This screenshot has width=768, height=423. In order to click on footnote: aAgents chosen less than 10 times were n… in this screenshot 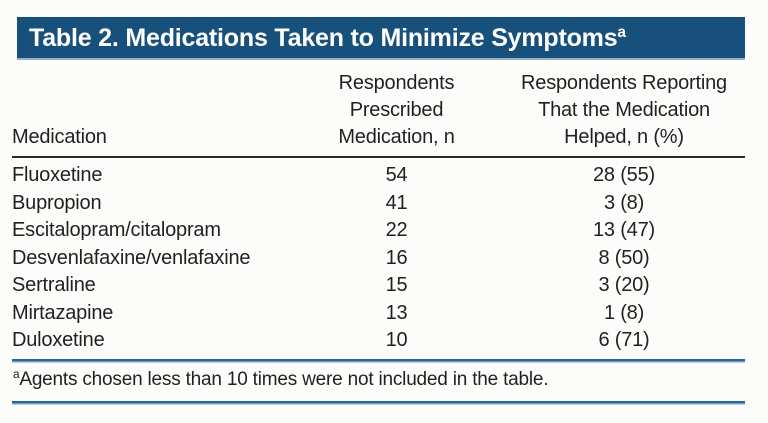, I will do `click(378, 382)`.